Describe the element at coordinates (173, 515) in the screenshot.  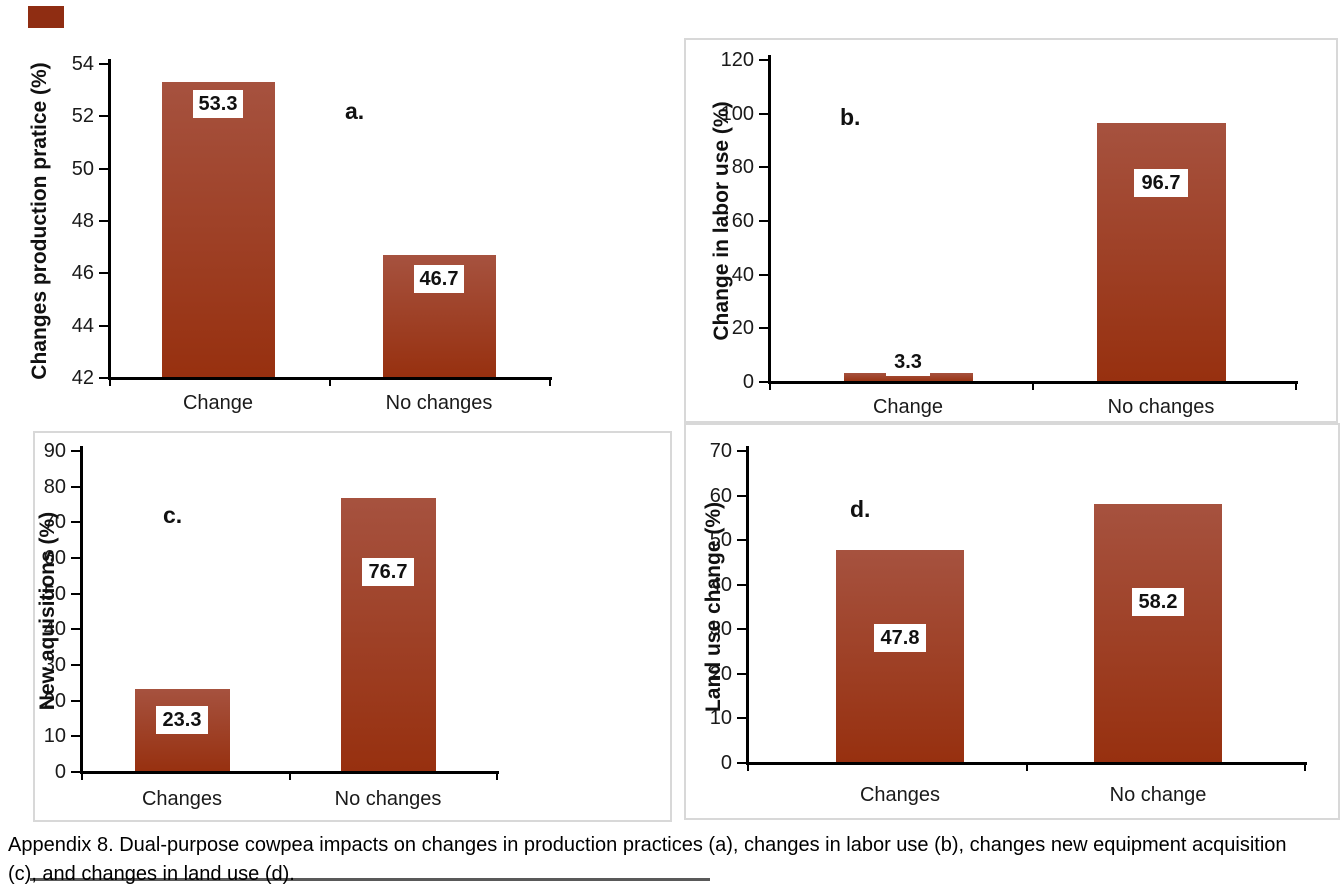
I see `panel-letter-c: c.` at that location.